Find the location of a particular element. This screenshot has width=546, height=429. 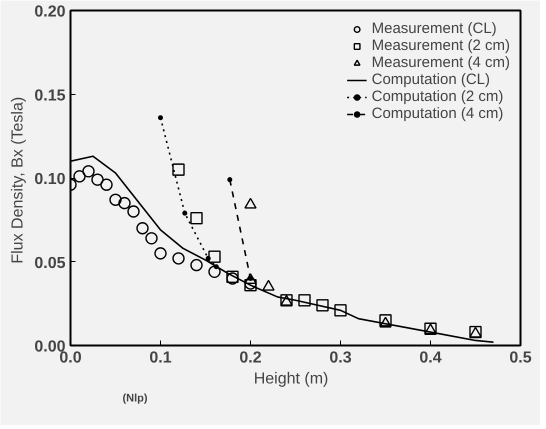

legend-label: Measurement (2 cm) is located at coordinates (441, 45).